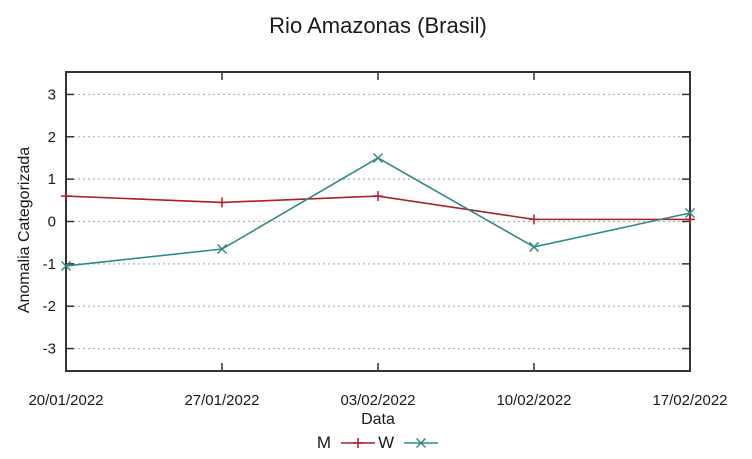 The width and height of the screenshot is (752, 459). What do you see at coordinates (324, 442) in the screenshot?
I see `legend-label-M: M` at bounding box center [324, 442].